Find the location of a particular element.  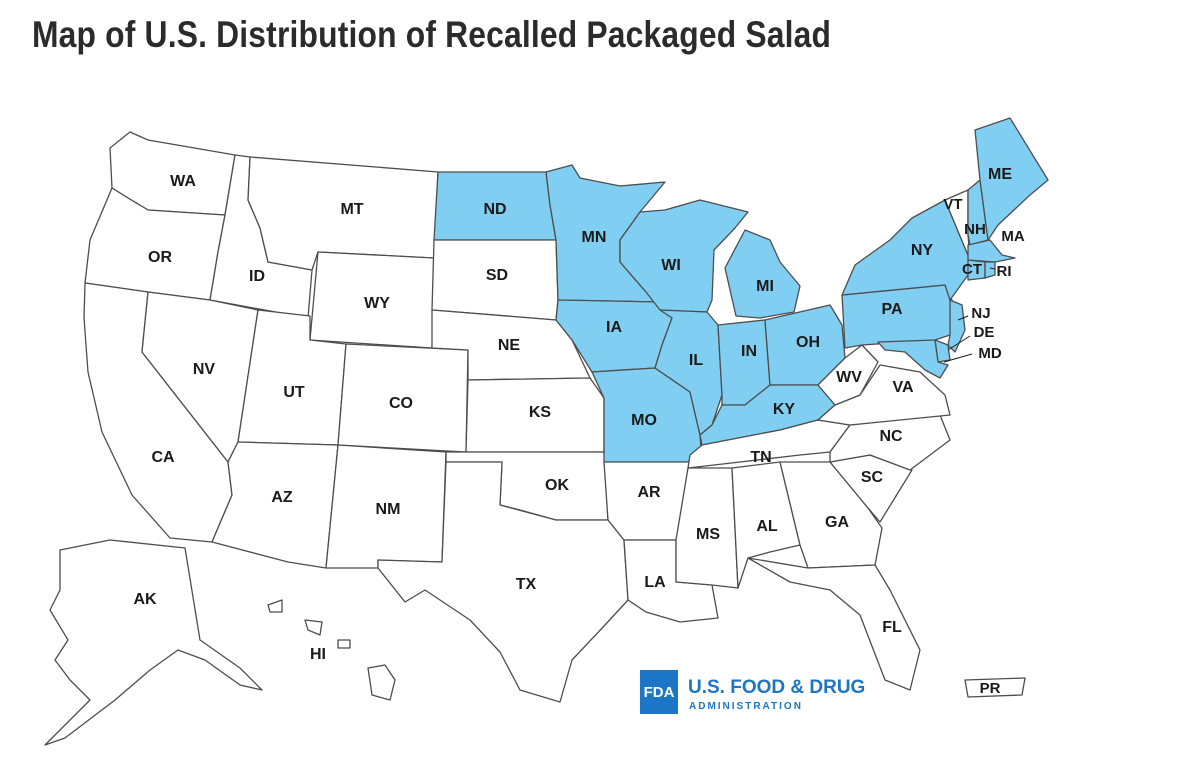

label-IN: IN is located at coordinates (749, 351).